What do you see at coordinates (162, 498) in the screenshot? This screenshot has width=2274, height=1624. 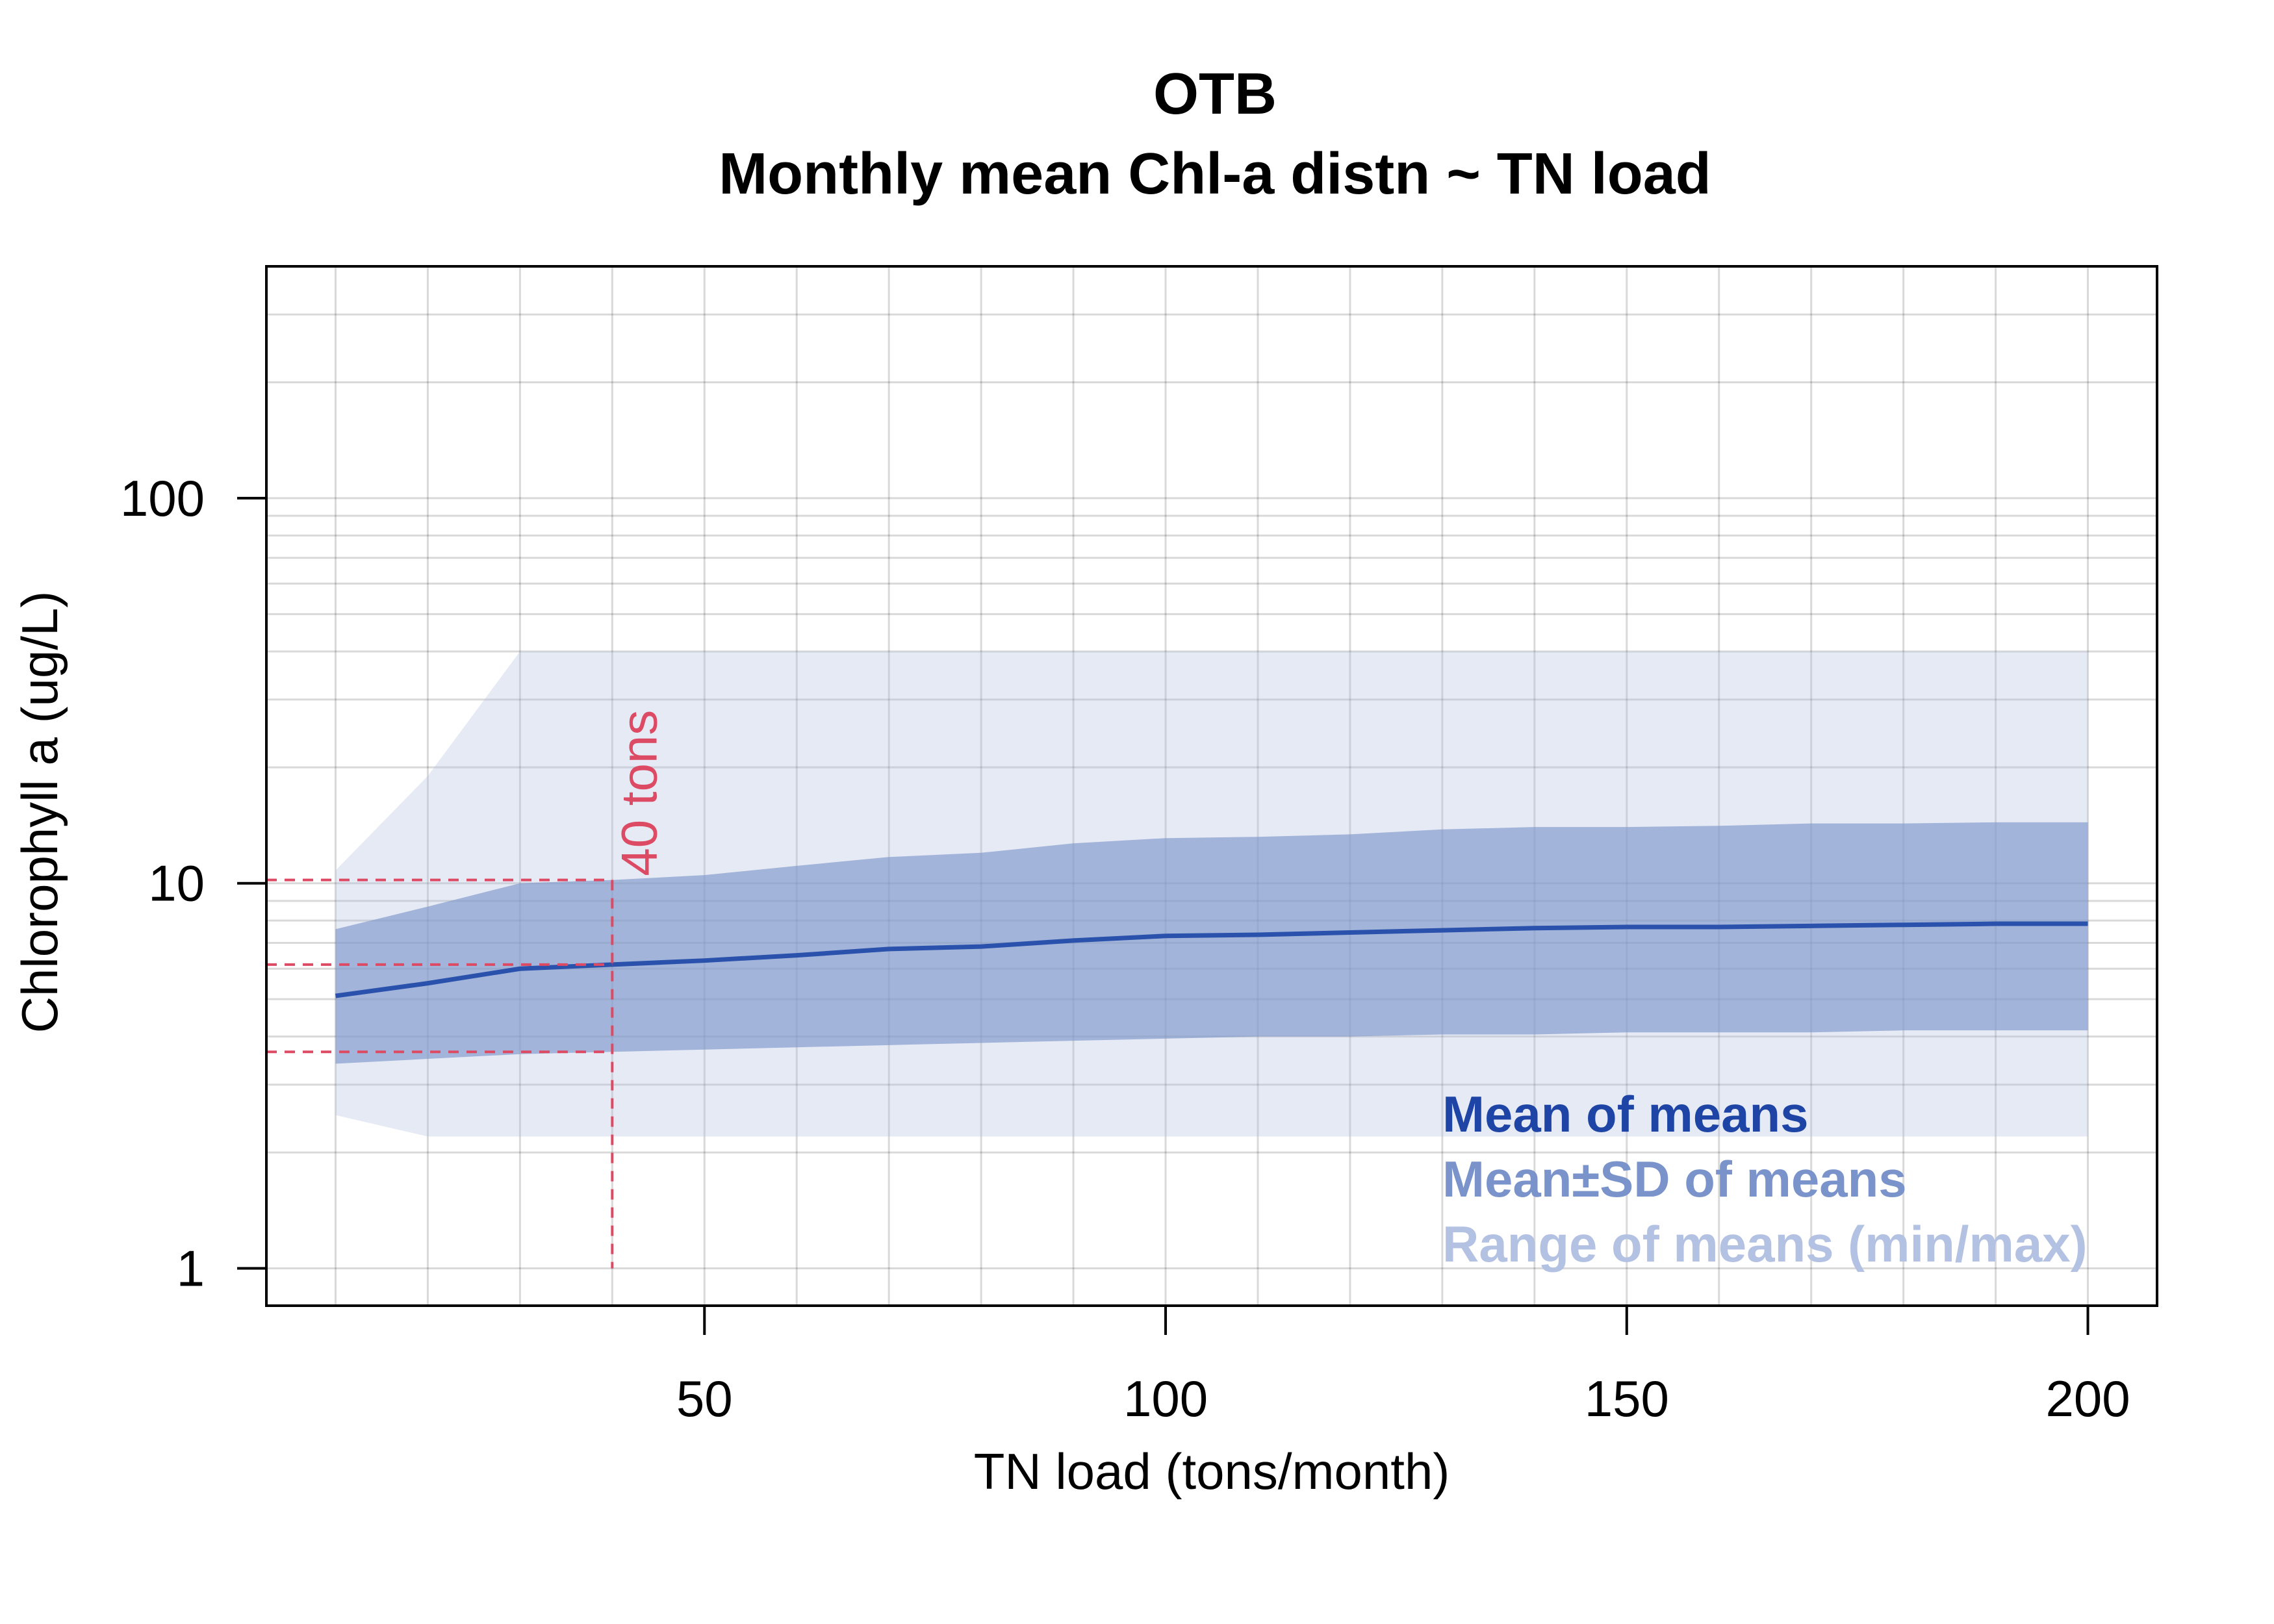 I see `y-tick-label: 100` at bounding box center [162, 498].